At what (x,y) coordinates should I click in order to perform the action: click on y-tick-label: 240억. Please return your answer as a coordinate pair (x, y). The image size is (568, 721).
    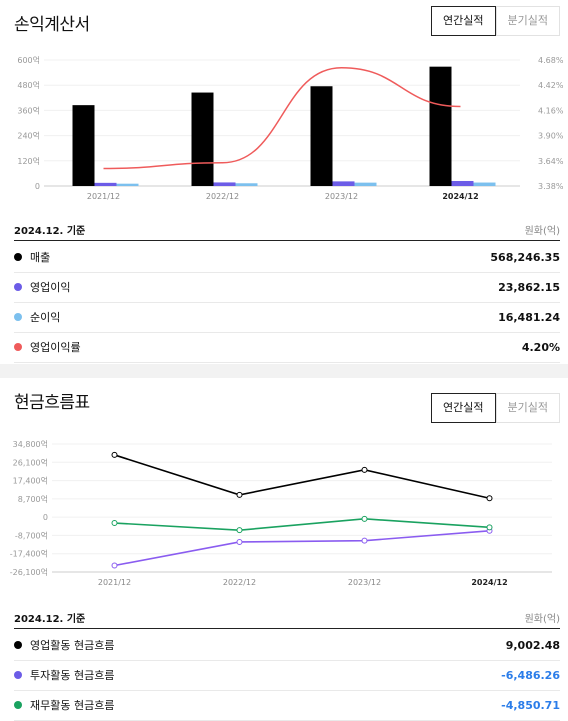
    Looking at the image, I should click on (28, 136).